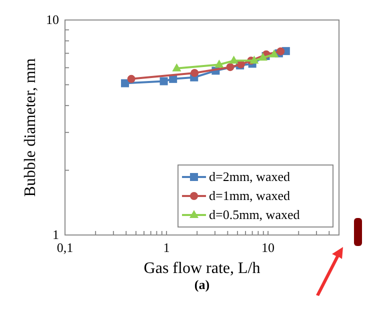 Image resolution: width=373 pixels, height=321 pixels. I want to click on legend-label: d=0.5mm, waxed, so click(254, 214).